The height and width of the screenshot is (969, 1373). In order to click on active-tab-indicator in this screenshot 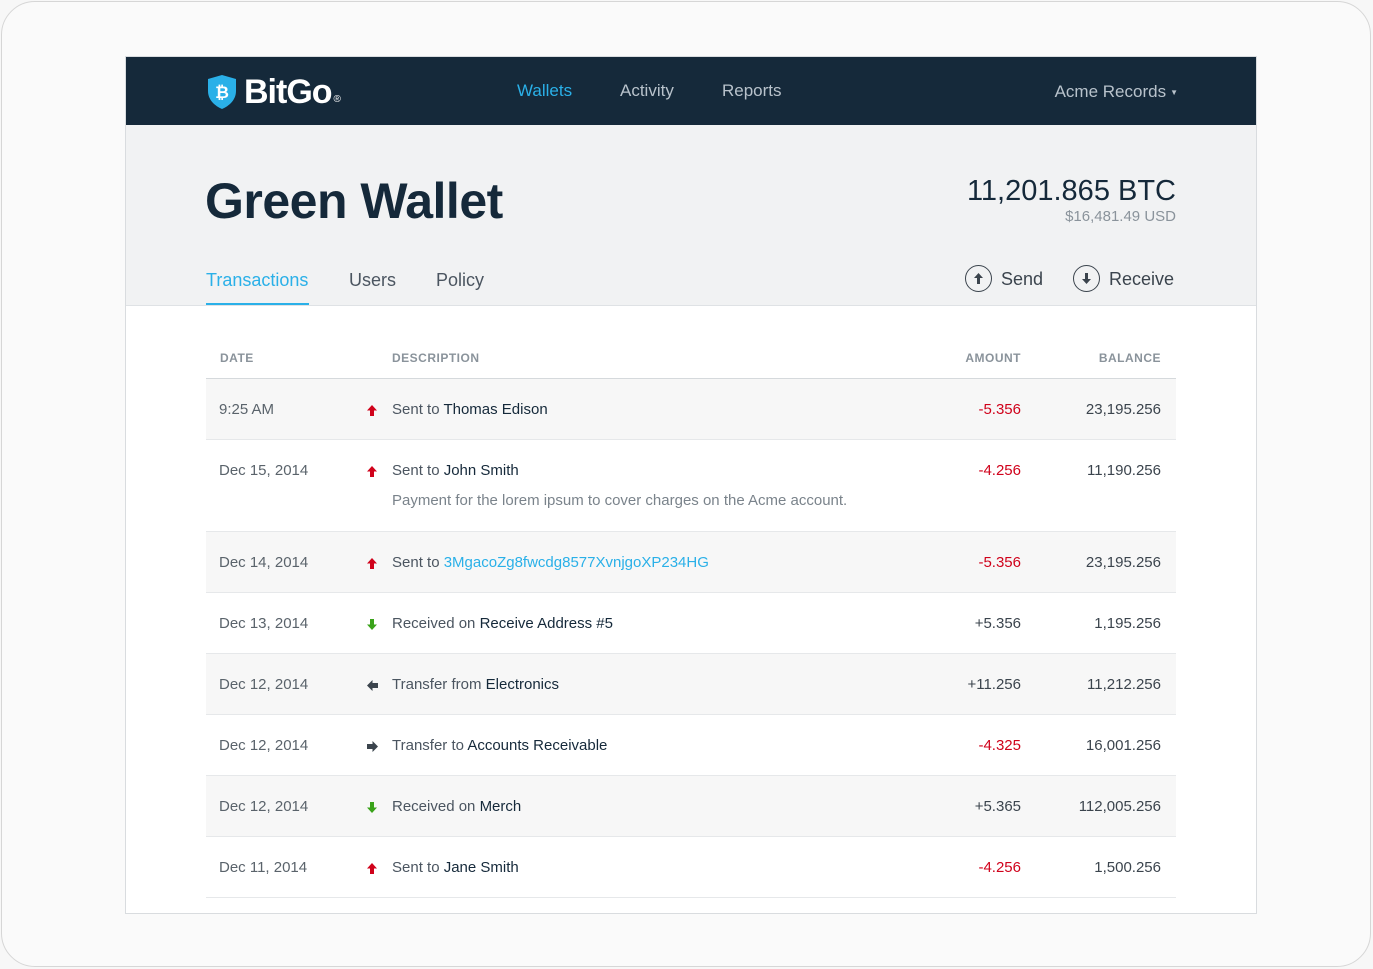, I will do `click(257, 304)`.